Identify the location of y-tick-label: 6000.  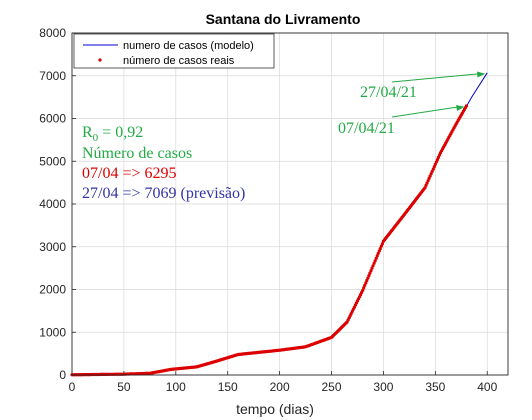
(52, 119).